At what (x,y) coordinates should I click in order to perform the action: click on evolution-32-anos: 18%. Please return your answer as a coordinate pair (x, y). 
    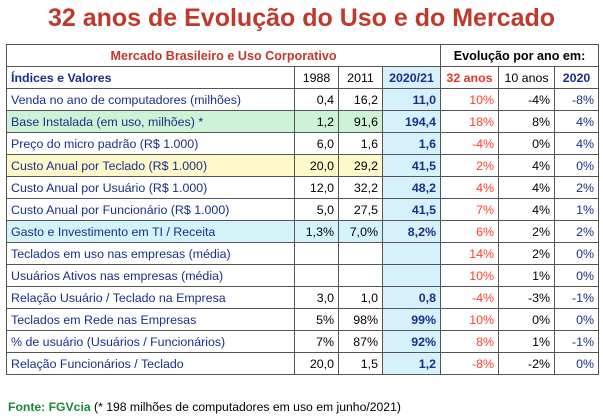
    Looking at the image, I should click on (469, 121).